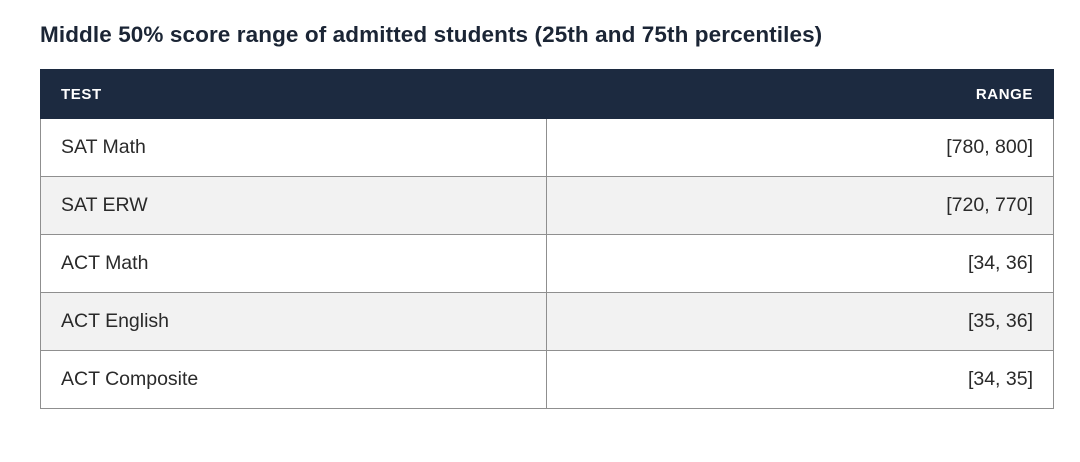 Image resolution: width=1080 pixels, height=462 pixels. I want to click on table-row: ACT Math [34, 36], so click(547, 263).